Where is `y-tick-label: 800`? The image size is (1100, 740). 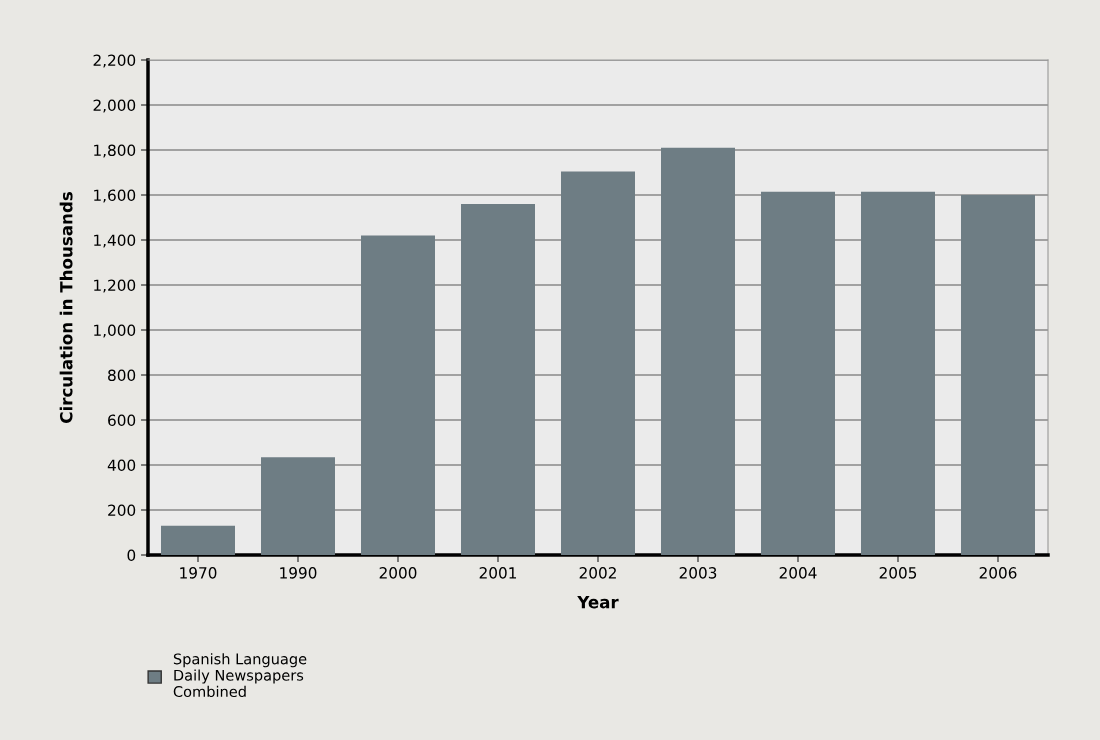 y-tick-label: 800 is located at coordinates (122, 375).